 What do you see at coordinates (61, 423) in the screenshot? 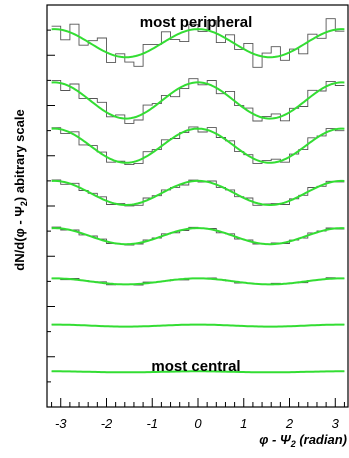
I see `x-tick-label: -3` at bounding box center [61, 423].